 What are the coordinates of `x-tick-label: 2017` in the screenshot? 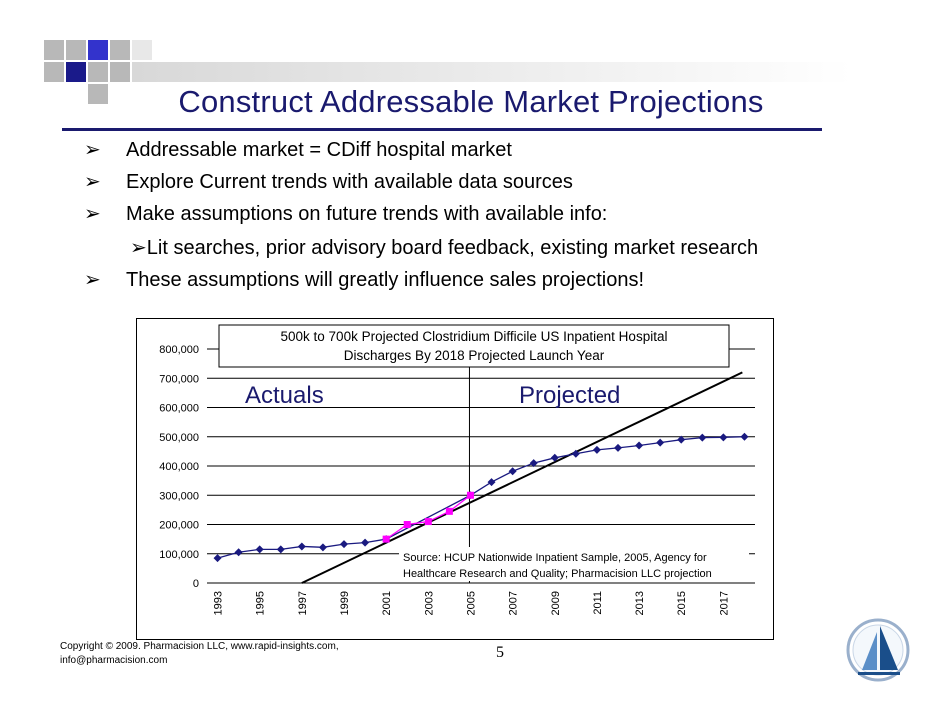 It's located at (724, 603).